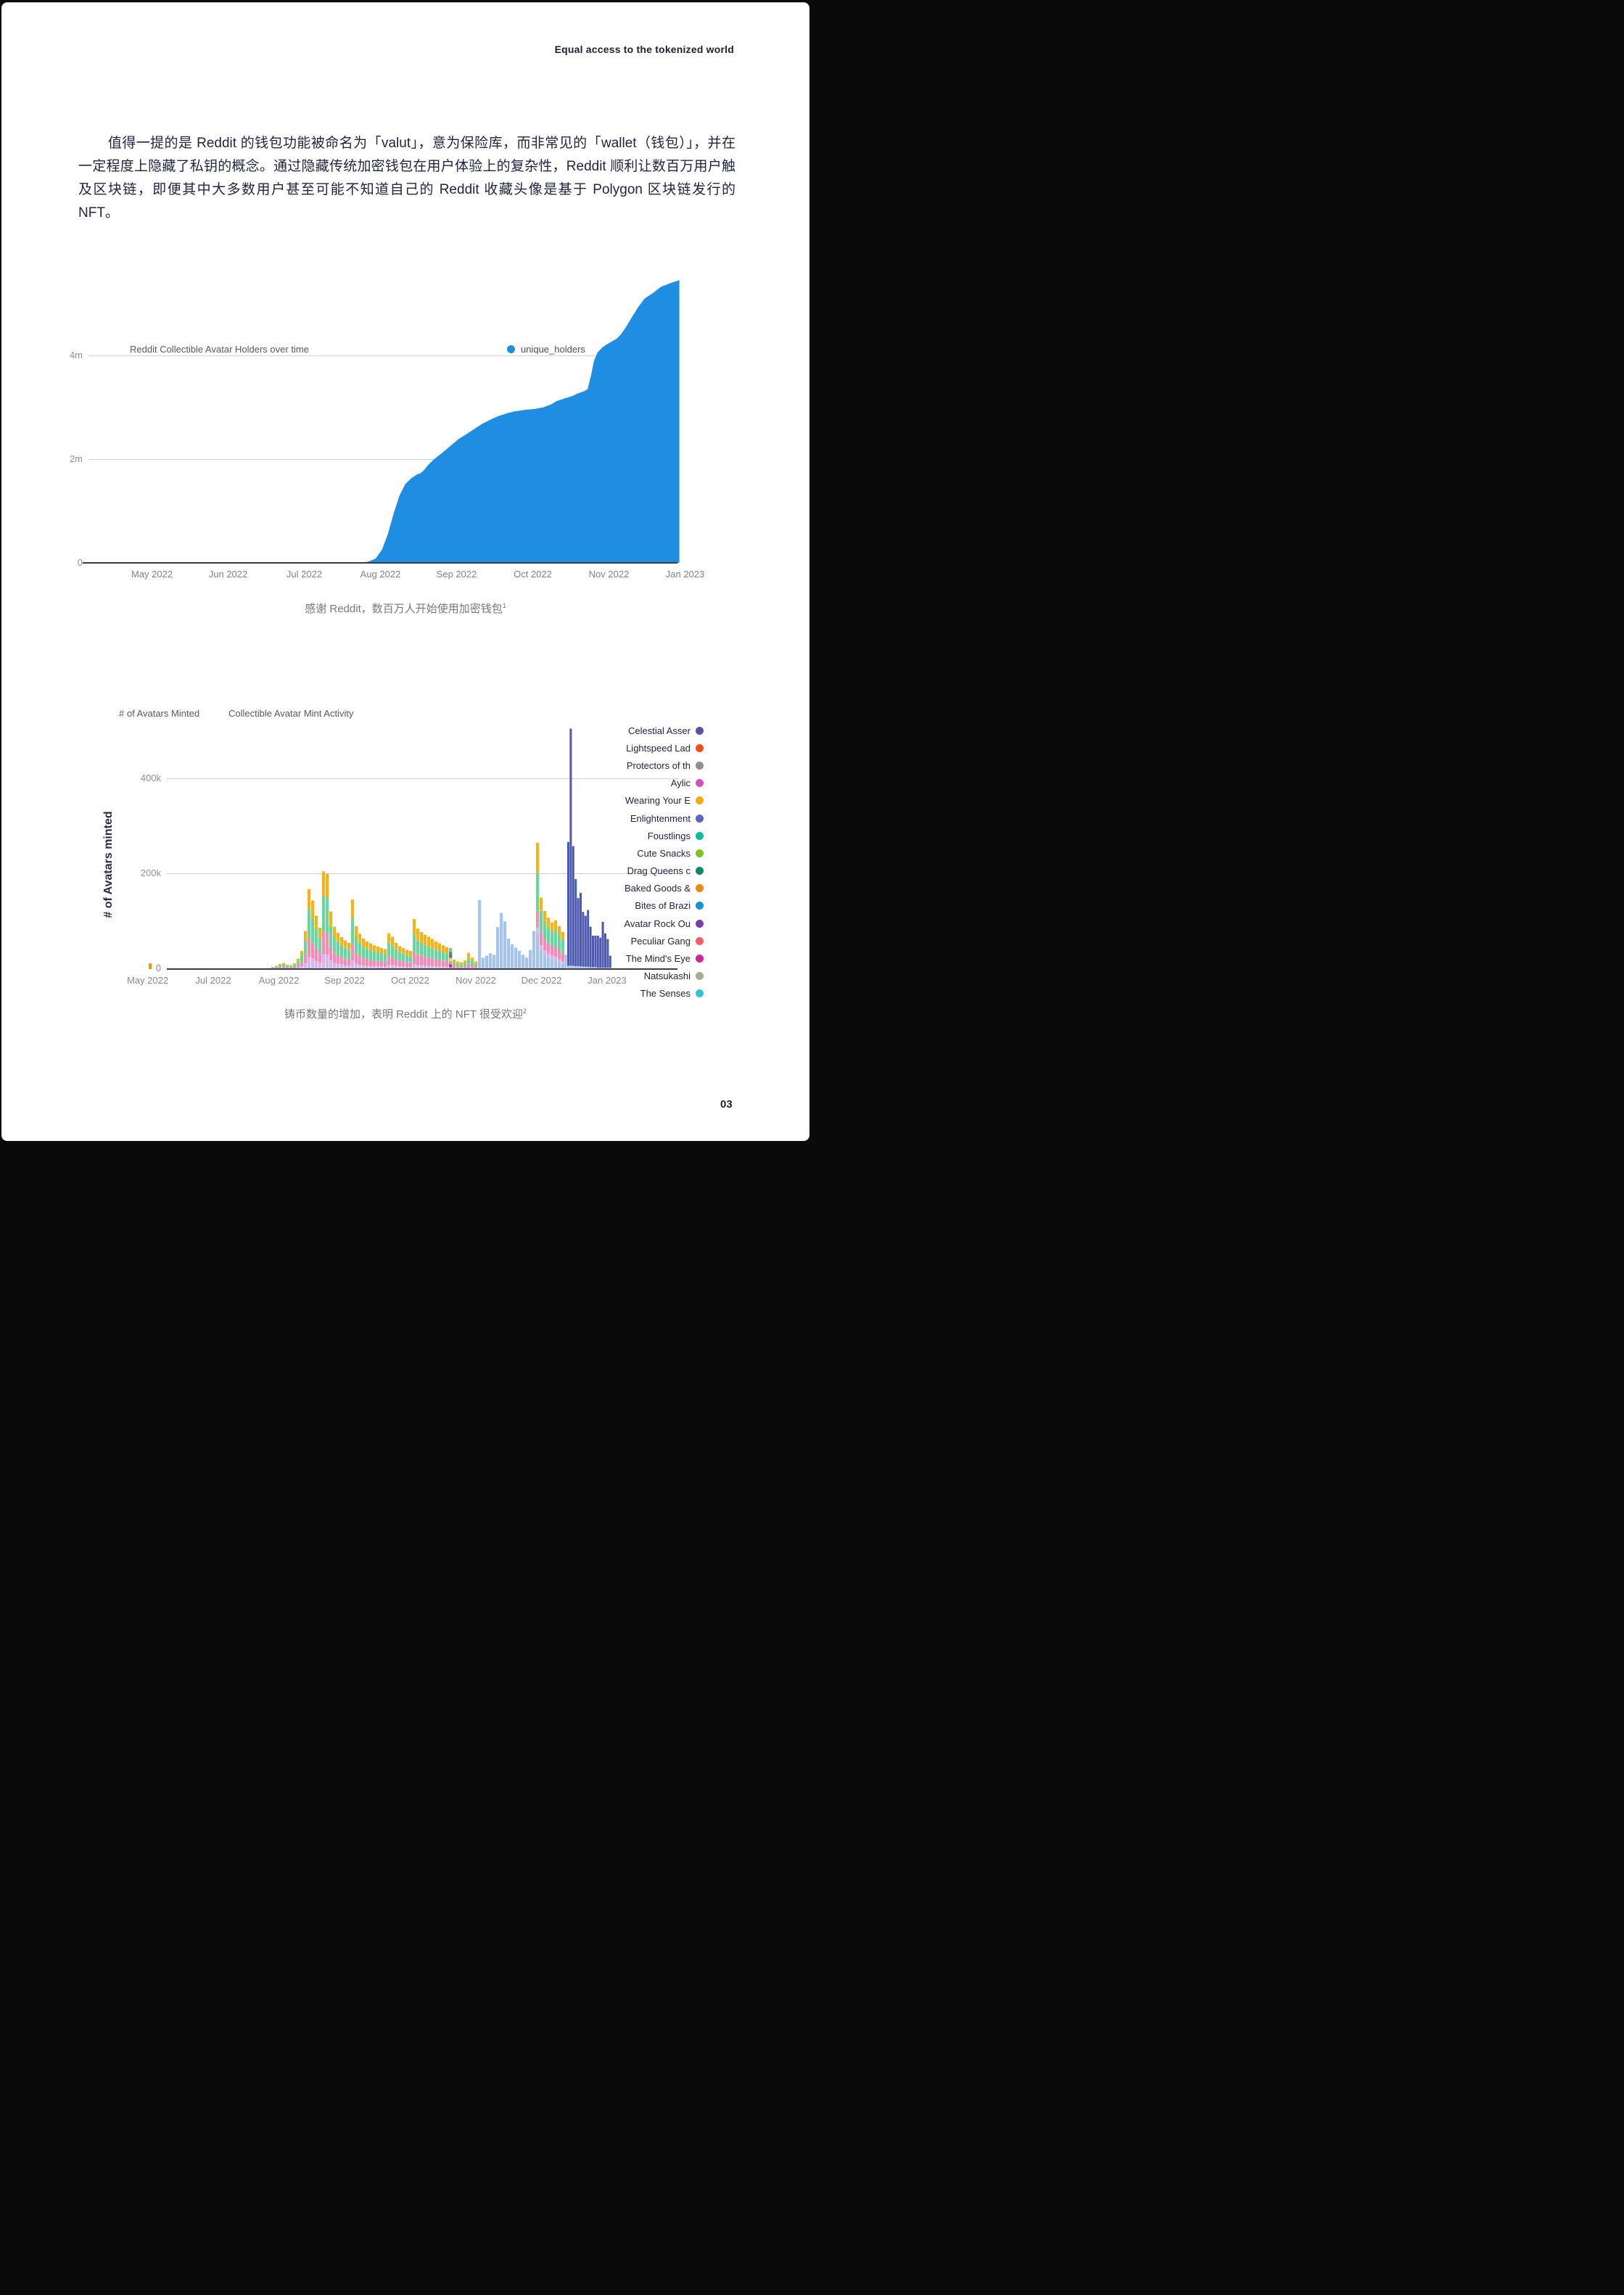  What do you see at coordinates (150, 777) in the screenshot?
I see `y-tick-400k: 400k` at bounding box center [150, 777].